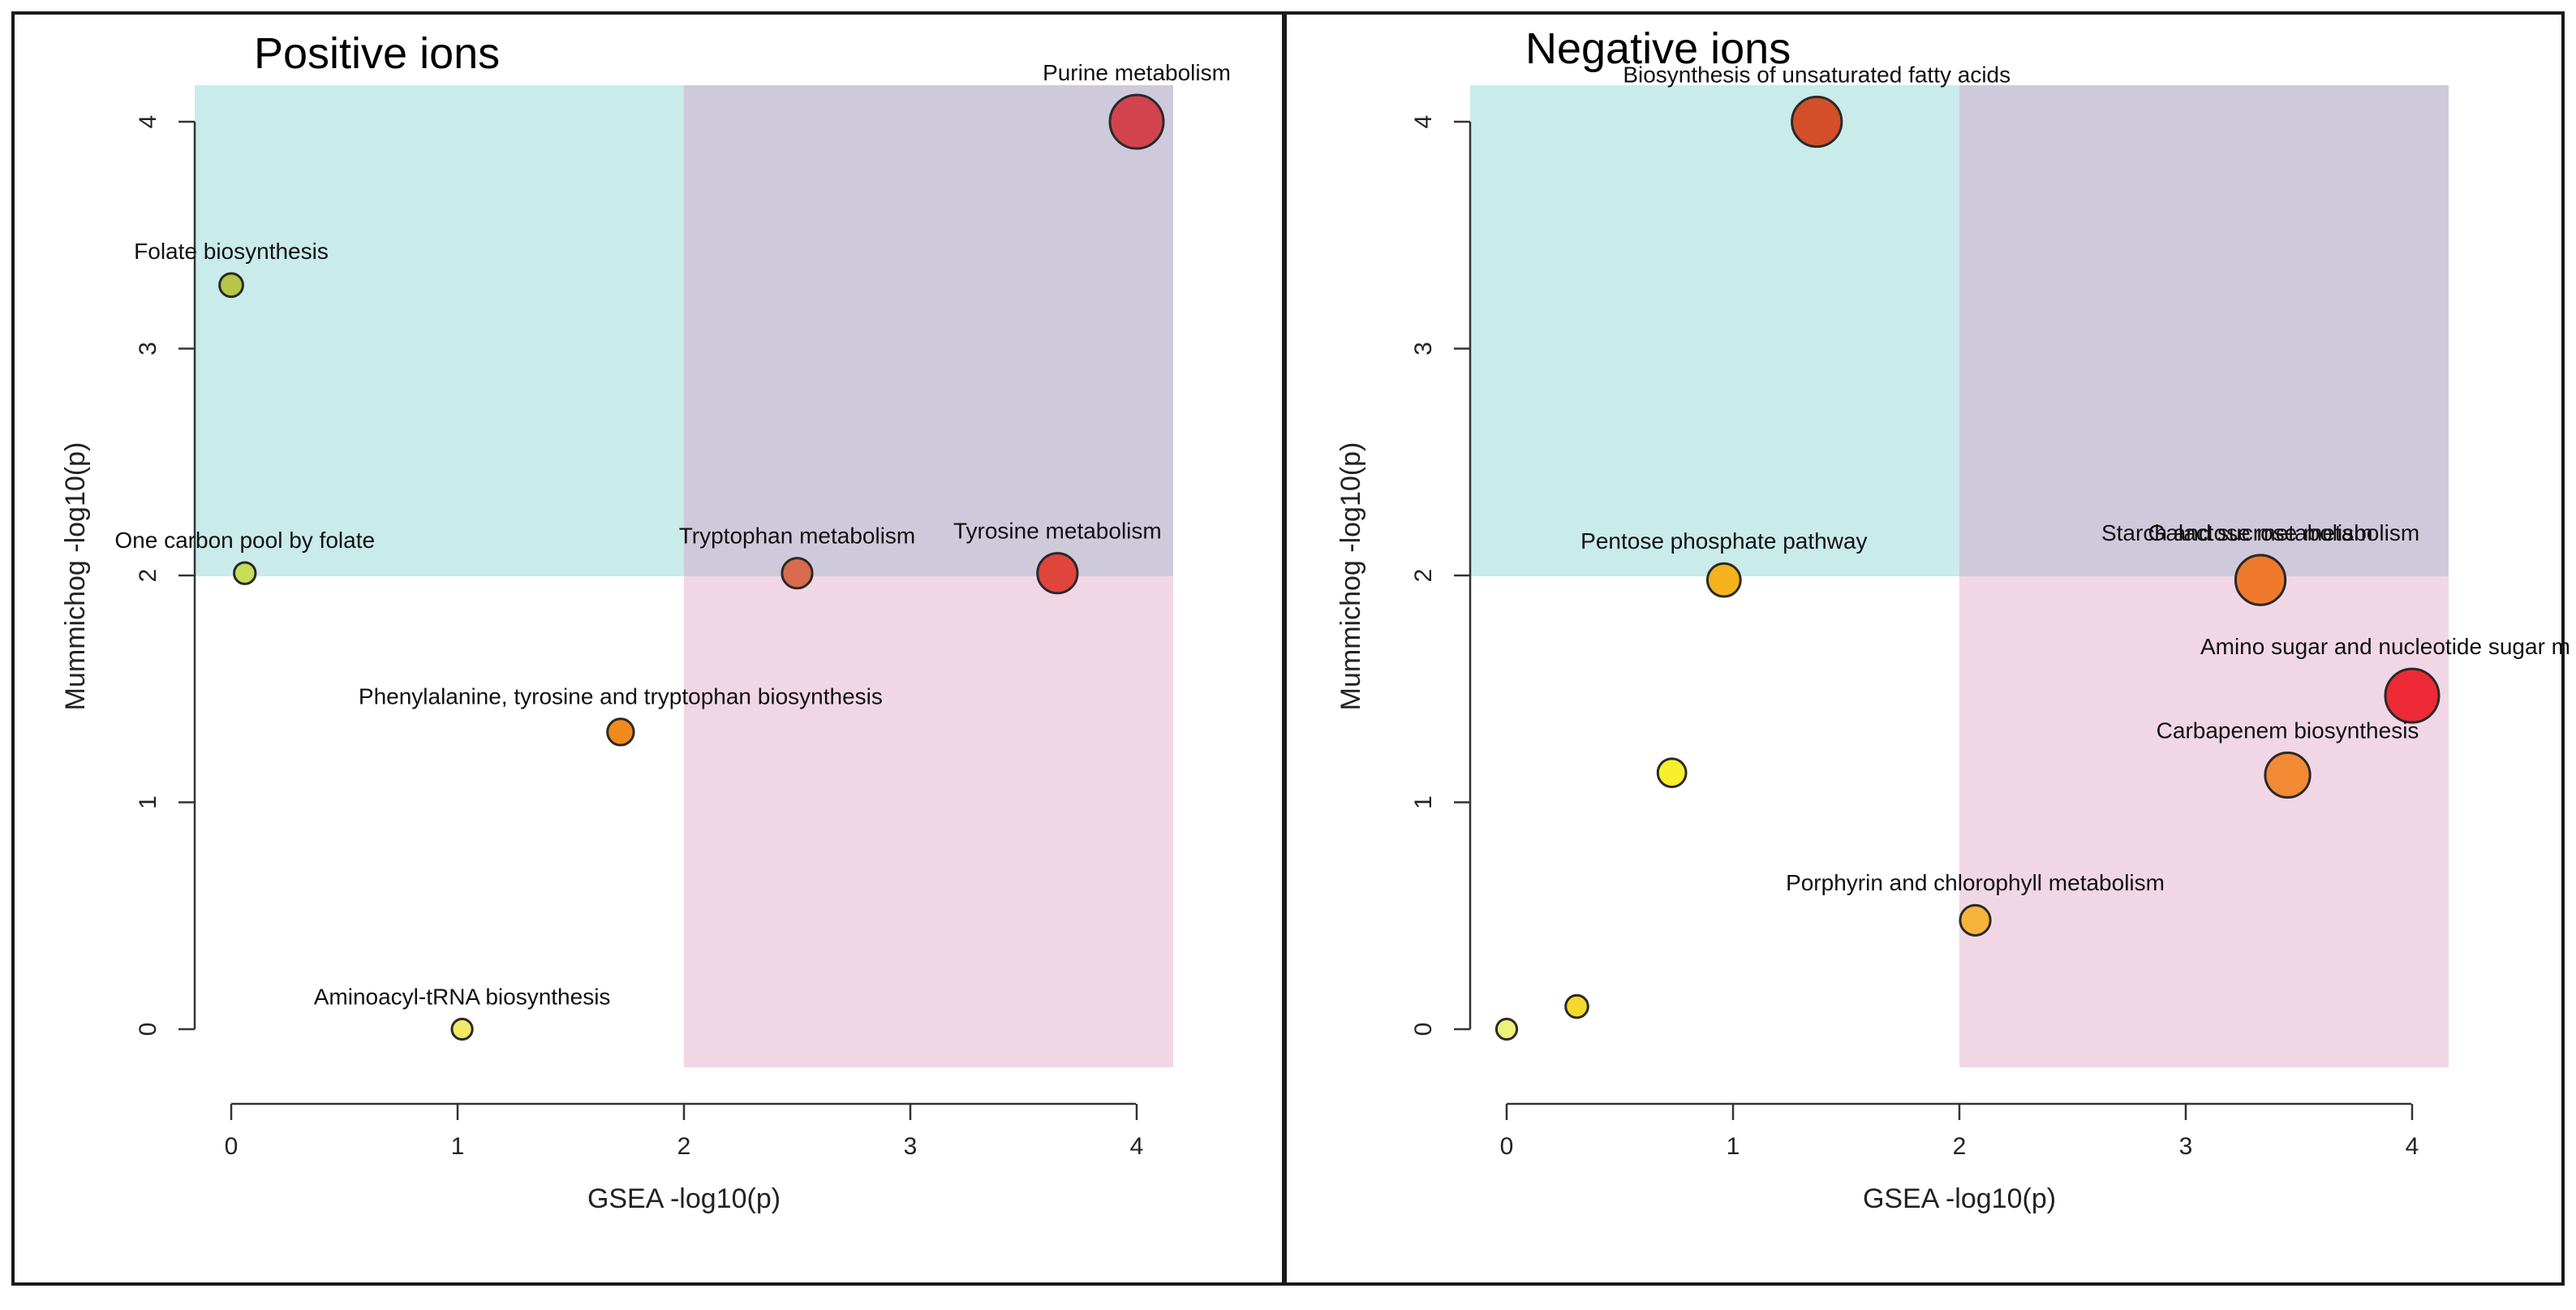  Describe the element at coordinates (797, 536) in the screenshot. I see `point-label: Tryptophan metabolism` at that location.